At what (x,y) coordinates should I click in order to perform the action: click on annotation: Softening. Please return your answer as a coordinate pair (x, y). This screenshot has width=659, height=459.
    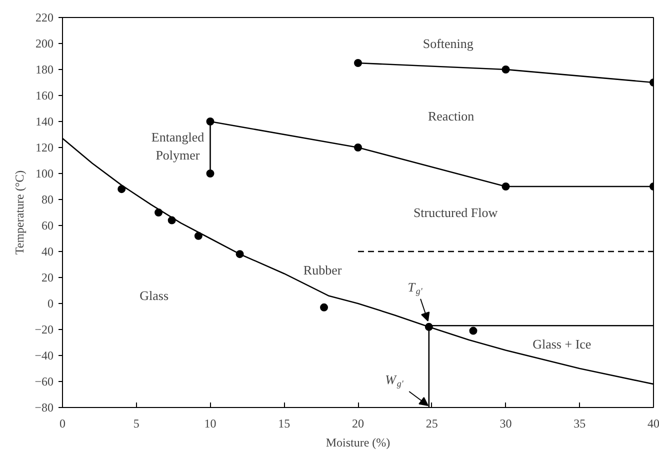
    Looking at the image, I should click on (448, 44).